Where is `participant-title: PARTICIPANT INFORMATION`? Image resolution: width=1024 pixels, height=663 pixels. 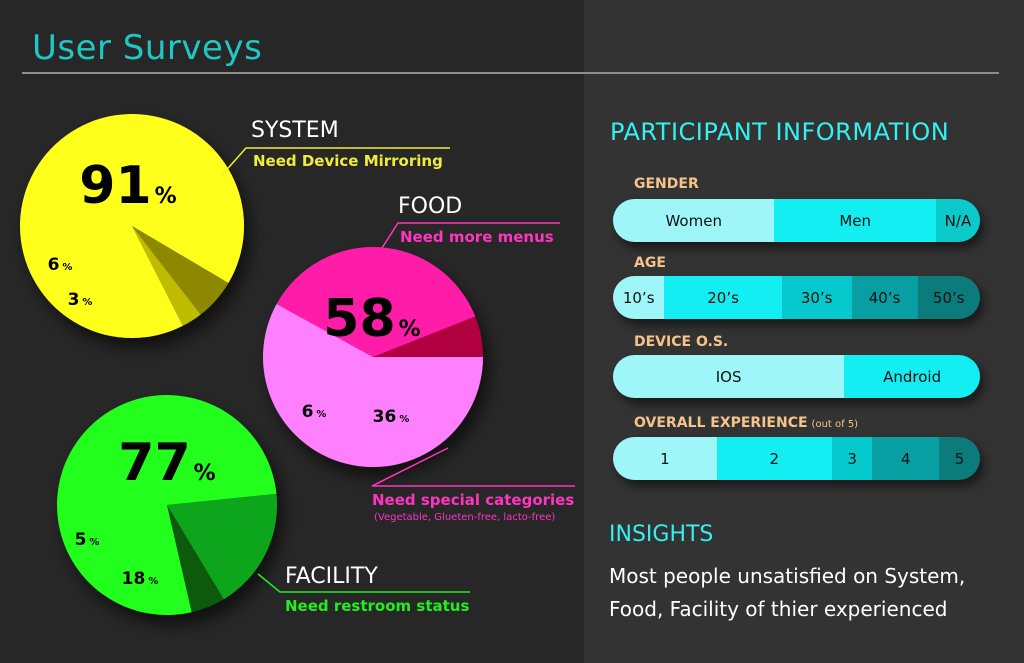
participant-title: PARTICIPANT INFORMATION is located at coordinates (780, 132).